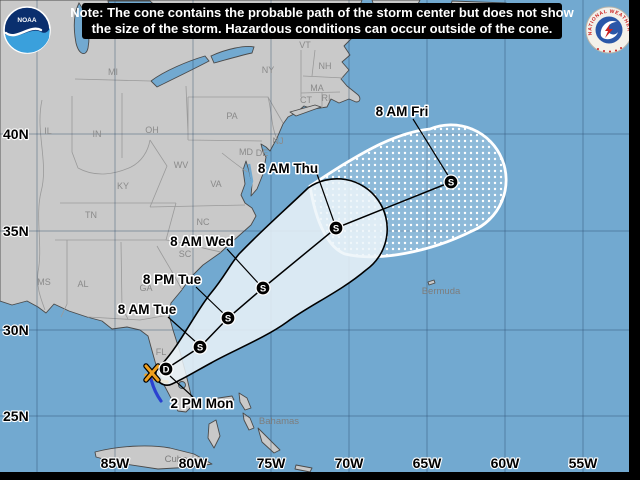 The image size is (640, 480). I want to click on point-8am-thu: S, so click(336, 228).